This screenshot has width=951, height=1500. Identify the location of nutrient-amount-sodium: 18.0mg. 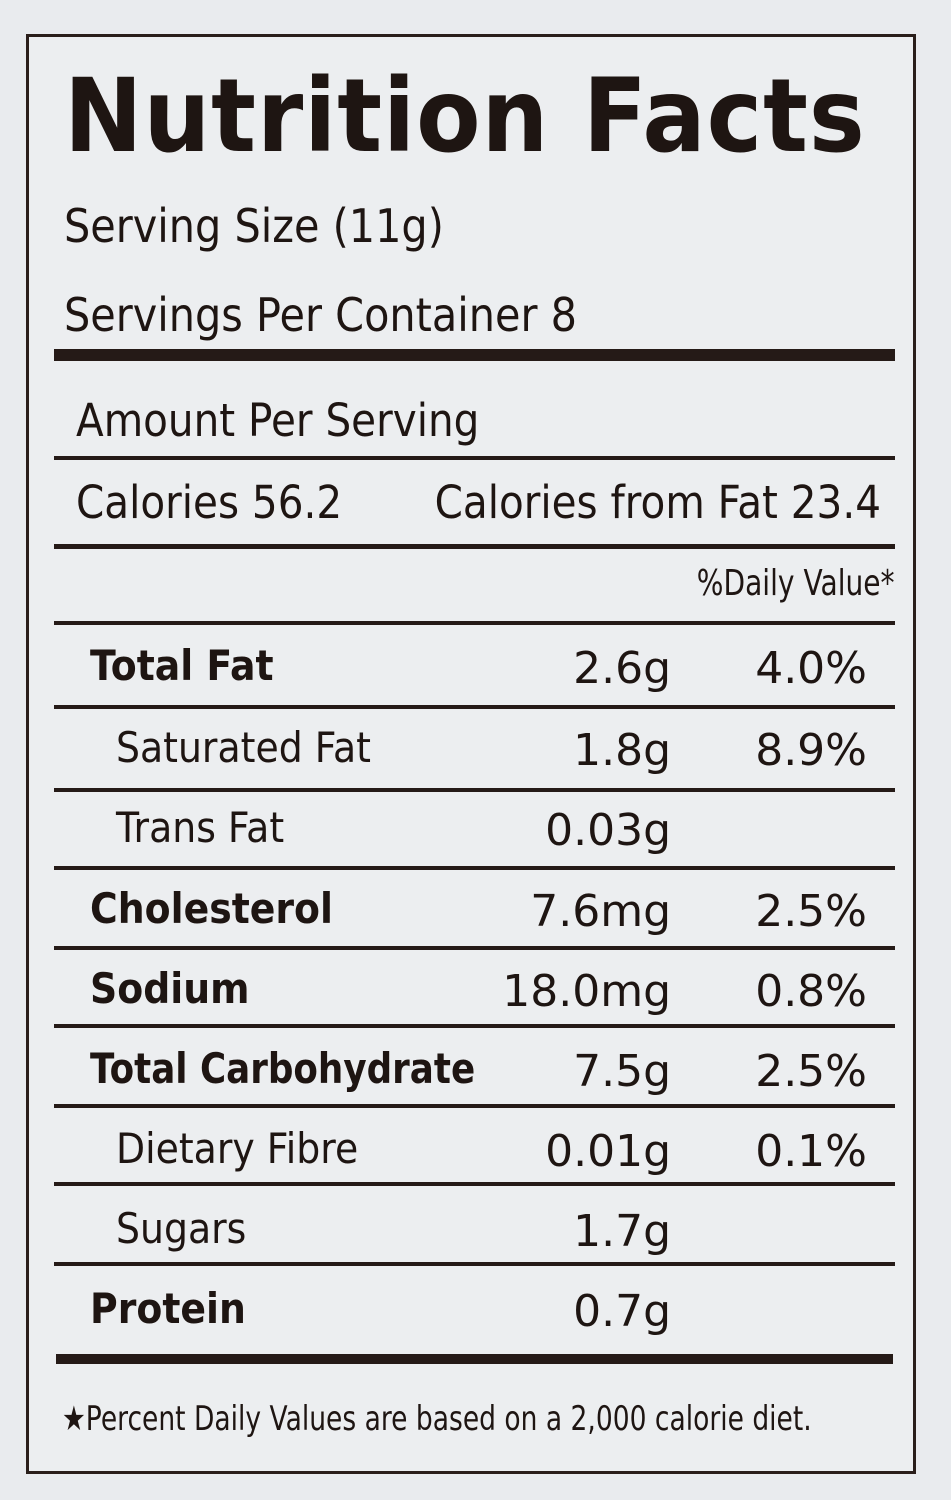
(586, 991).